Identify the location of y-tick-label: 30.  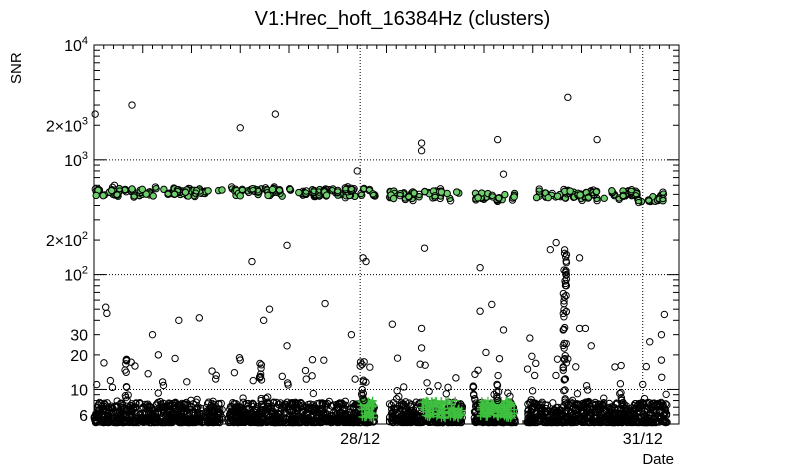
(79, 336).